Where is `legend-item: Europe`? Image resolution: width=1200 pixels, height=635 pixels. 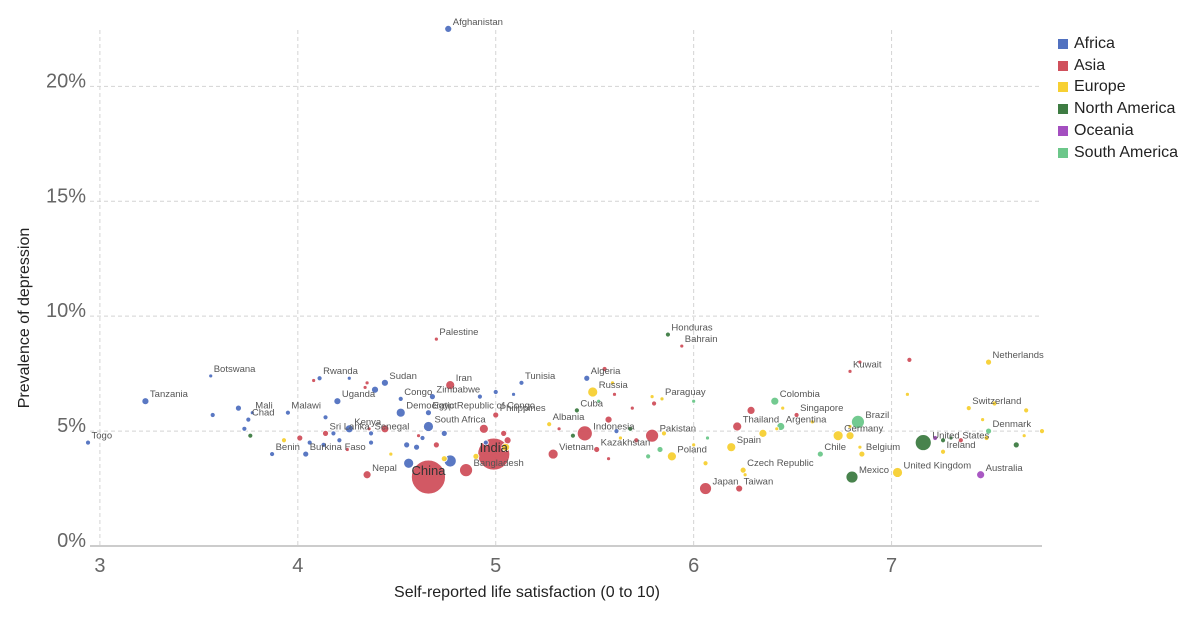
legend-item: Europe is located at coordinates (1118, 88).